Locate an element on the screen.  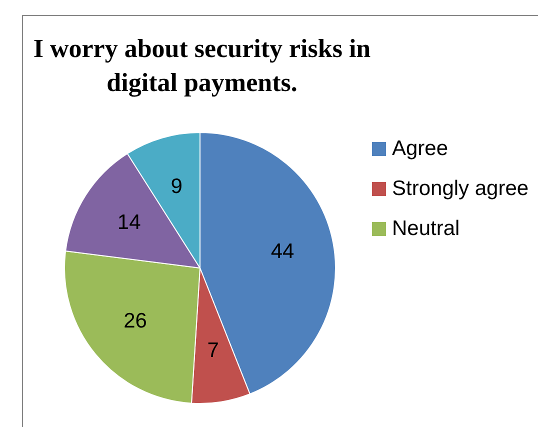
legend-label: Neutral is located at coordinates (426, 229).